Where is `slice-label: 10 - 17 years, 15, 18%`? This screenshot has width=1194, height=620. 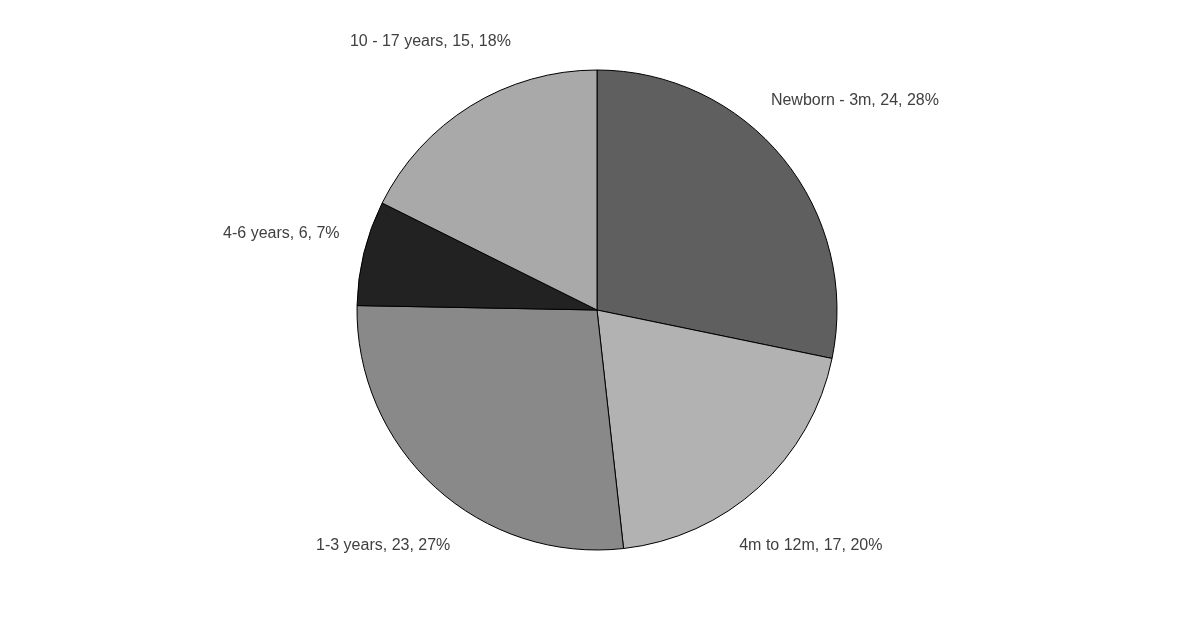
slice-label: 10 - 17 years, 15, 18% is located at coordinates (430, 40).